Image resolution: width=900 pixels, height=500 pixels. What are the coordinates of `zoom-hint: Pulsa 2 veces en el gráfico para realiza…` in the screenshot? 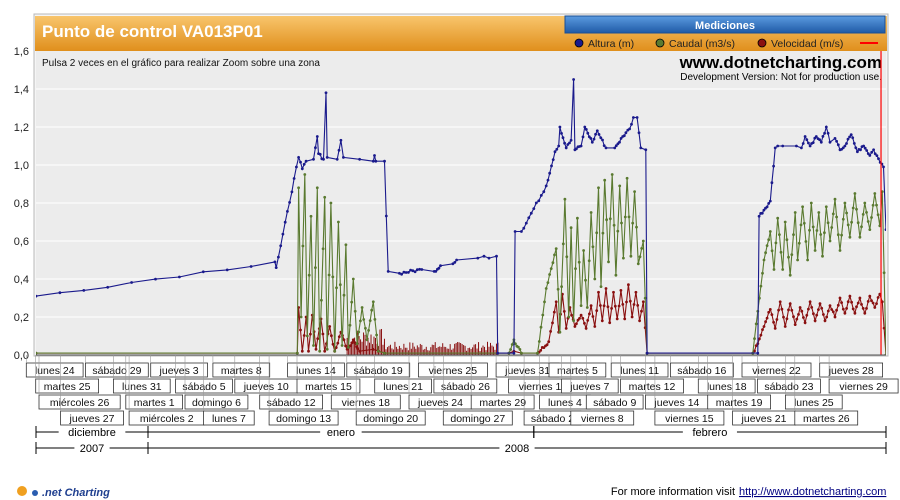 It's located at (181, 63).